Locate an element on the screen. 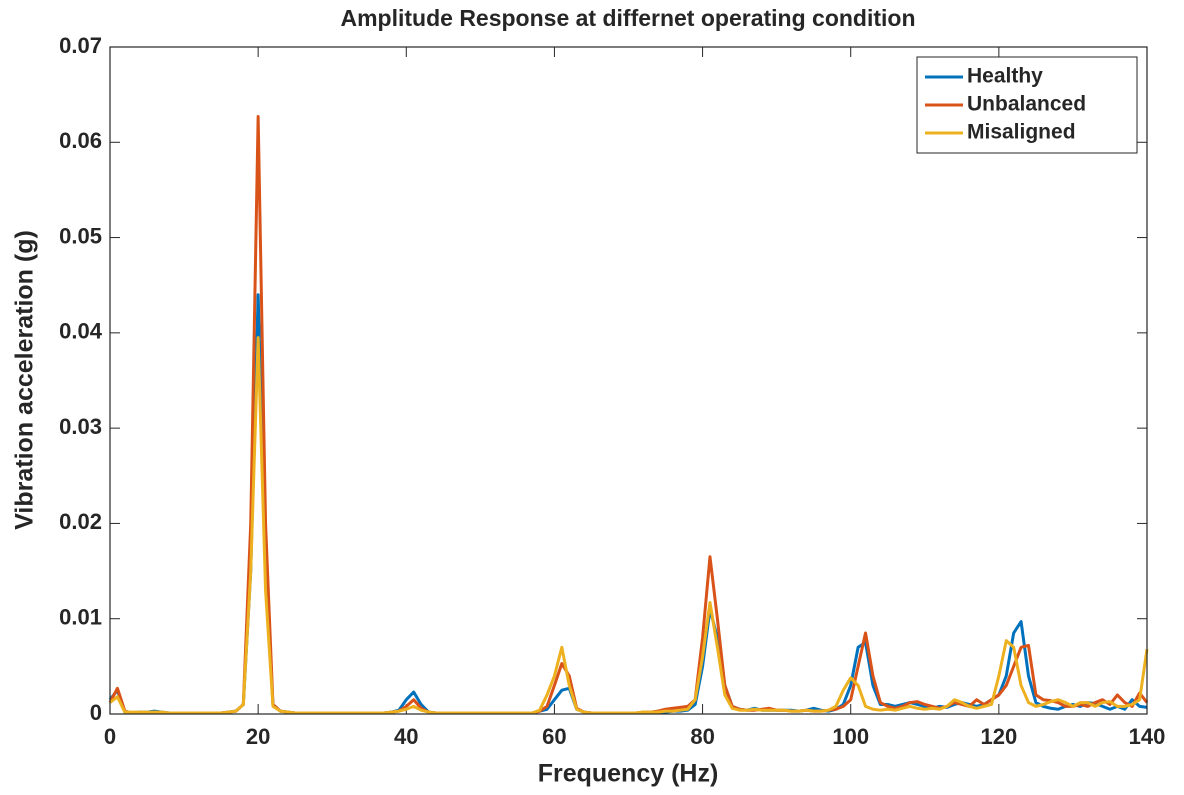  y-tick-label: 0.02 is located at coordinates (80, 521).